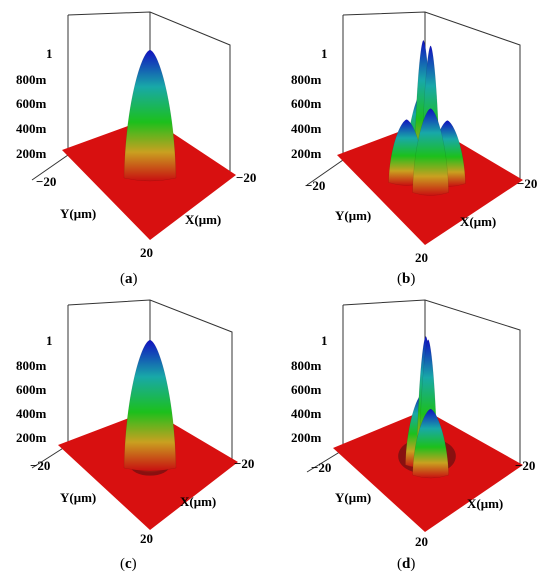  Describe the element at coordinates (353, 497) in the screenshot. I see `panel-d-ylabel: Y(μm)` at that location.